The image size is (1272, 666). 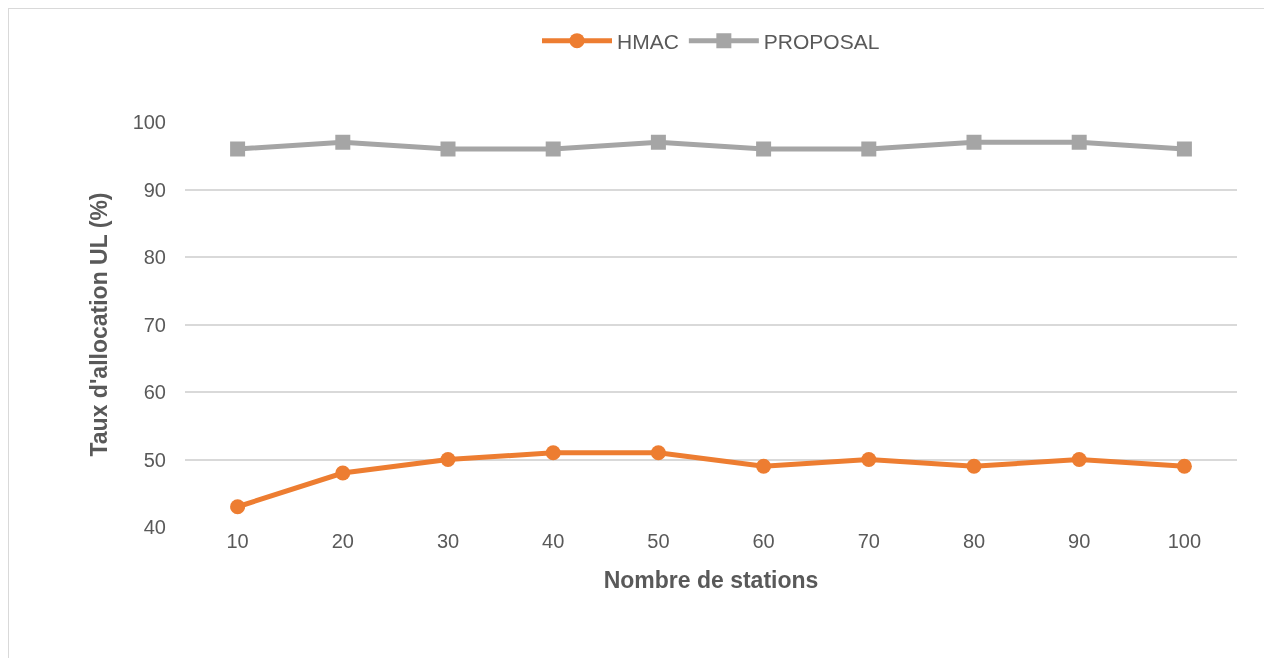 What do you see at coordinates (149, 122) in the screenshot?
I see `y-tick-label: 100` at bounding box center [149, 122].